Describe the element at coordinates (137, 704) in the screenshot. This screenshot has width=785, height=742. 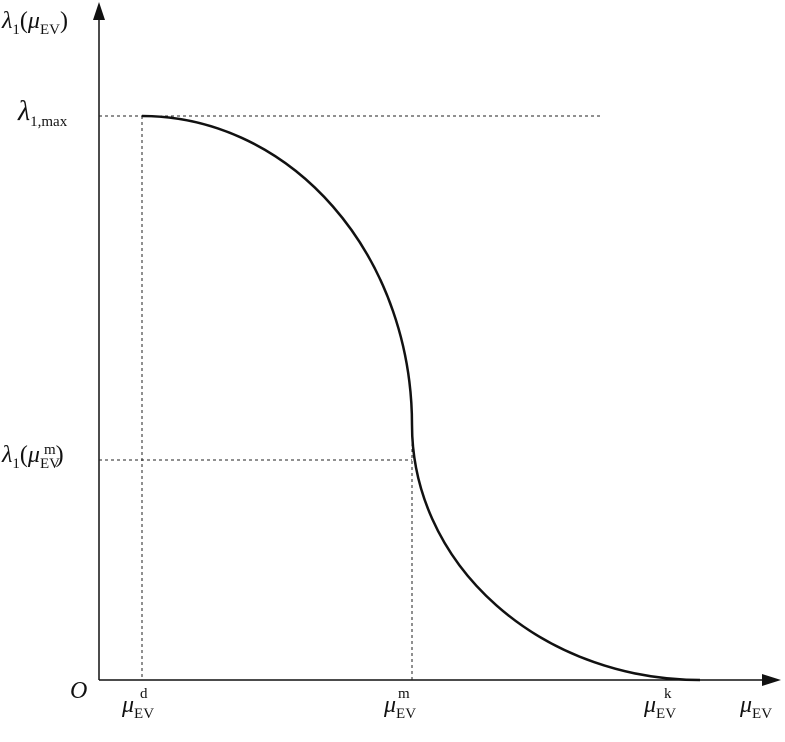
I see `x-label-d: μEVd` at that location.